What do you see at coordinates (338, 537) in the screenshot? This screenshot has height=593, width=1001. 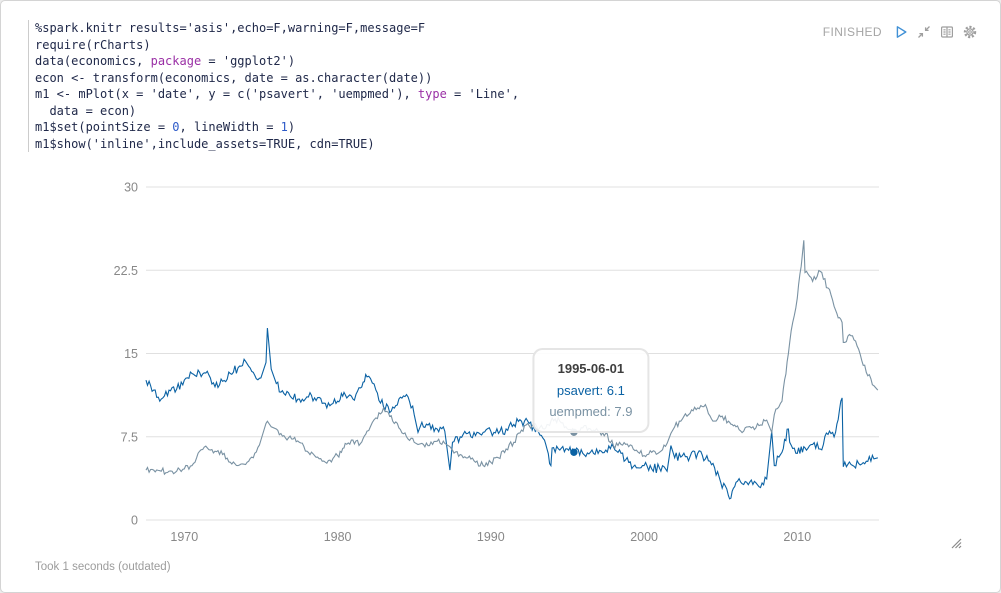 I see `svg-text: 1980` at bounding box center [338, 537].